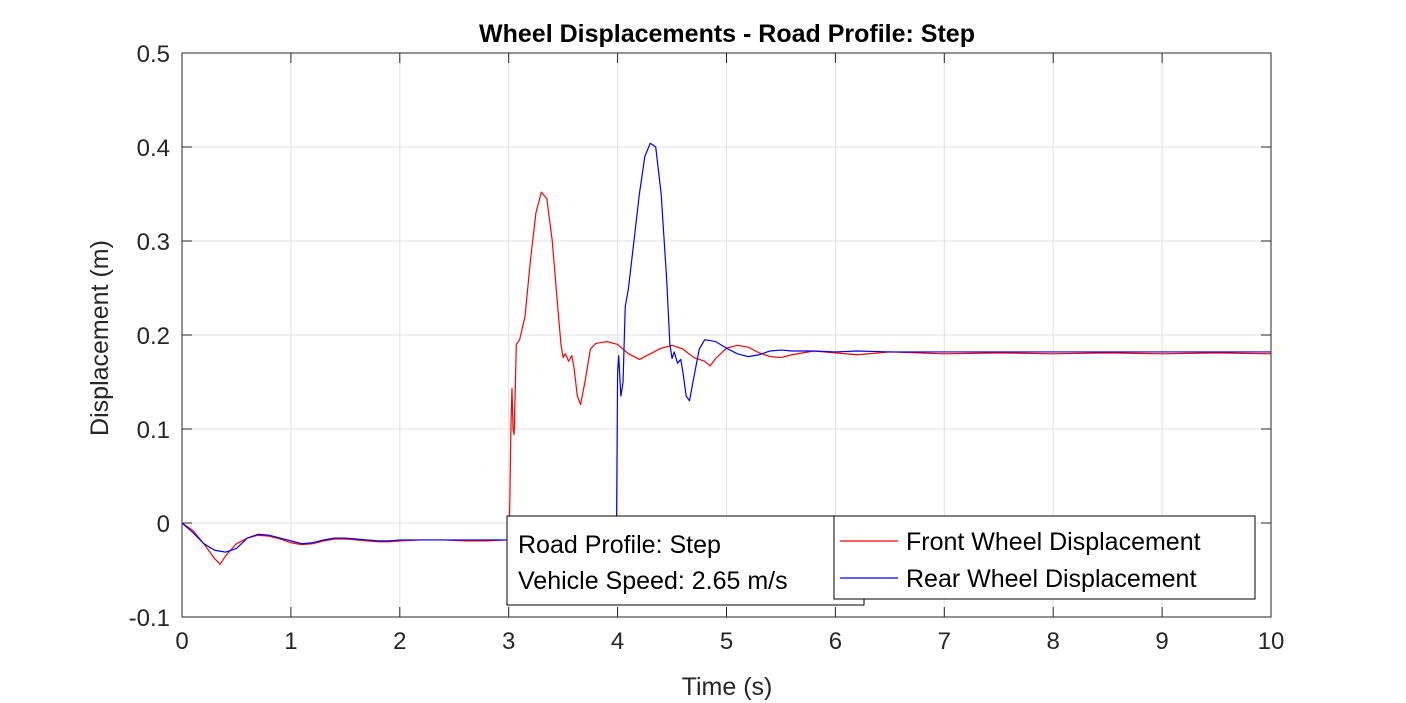  What do you see at coordinates (944, 641) in the screenshot?
I see `x-tick-label: 7` at bounding box center [944, 641].